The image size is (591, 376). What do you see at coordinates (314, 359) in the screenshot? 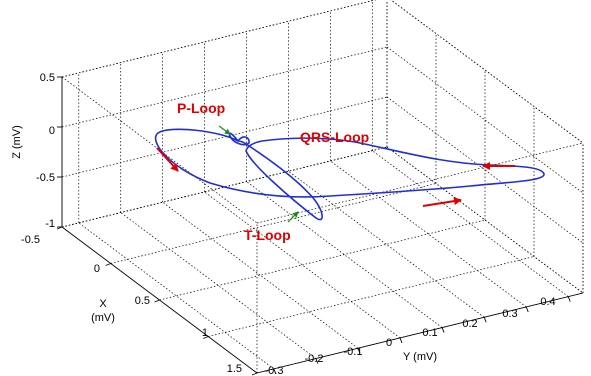
I see `y-tick-label: -0.2` at bounding box center [314, 359].